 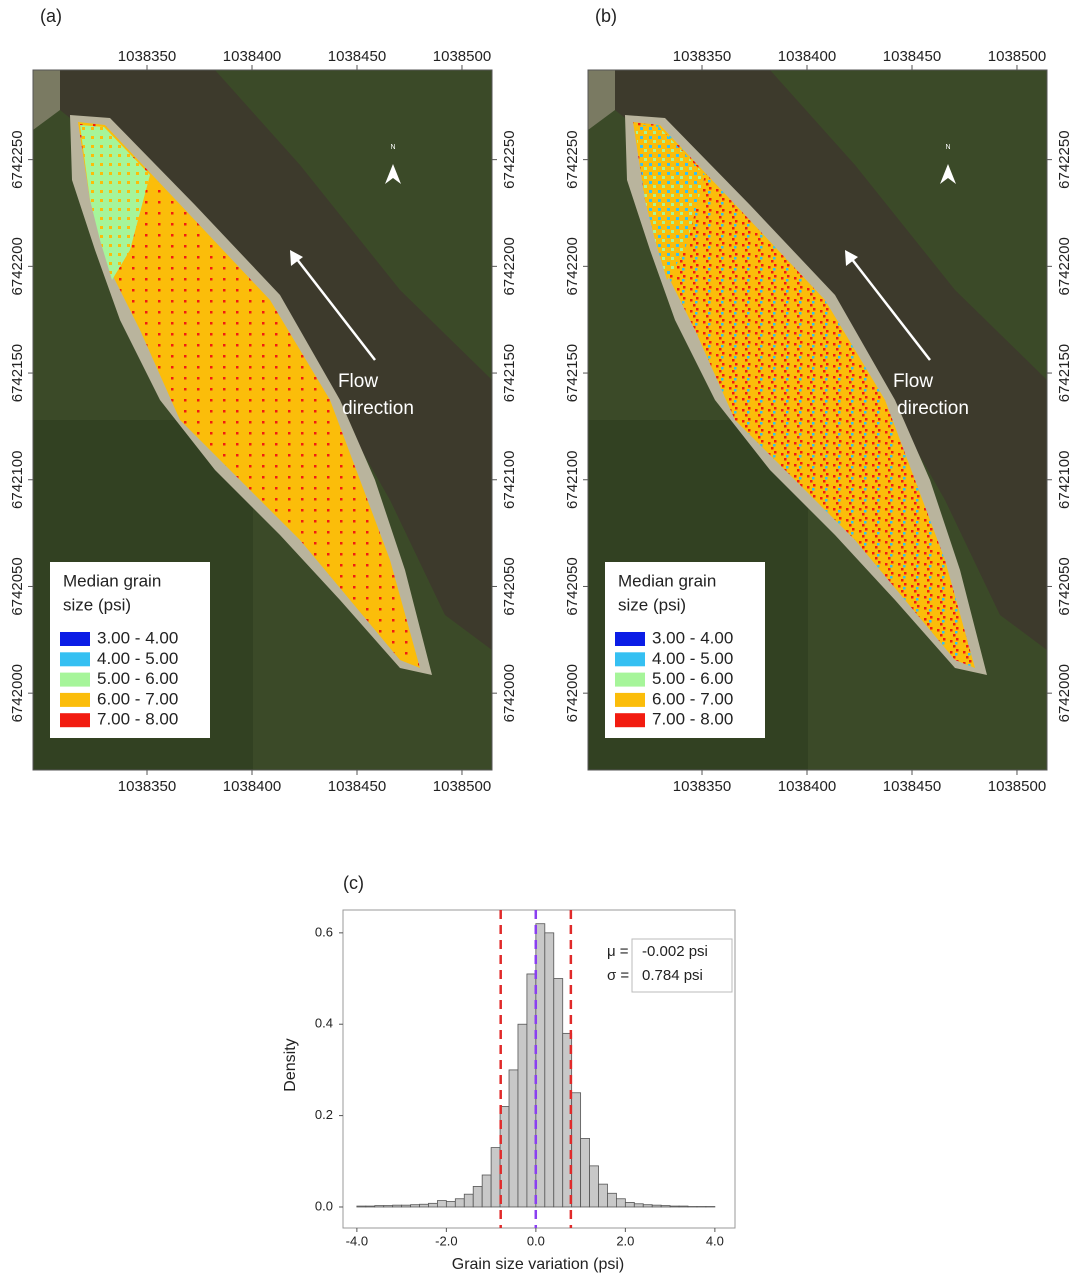 What do you see at coordinates (357, 1240) in the screenshot?
I see `x-tick-label: -4.0` at bounding box center [357, 1240].